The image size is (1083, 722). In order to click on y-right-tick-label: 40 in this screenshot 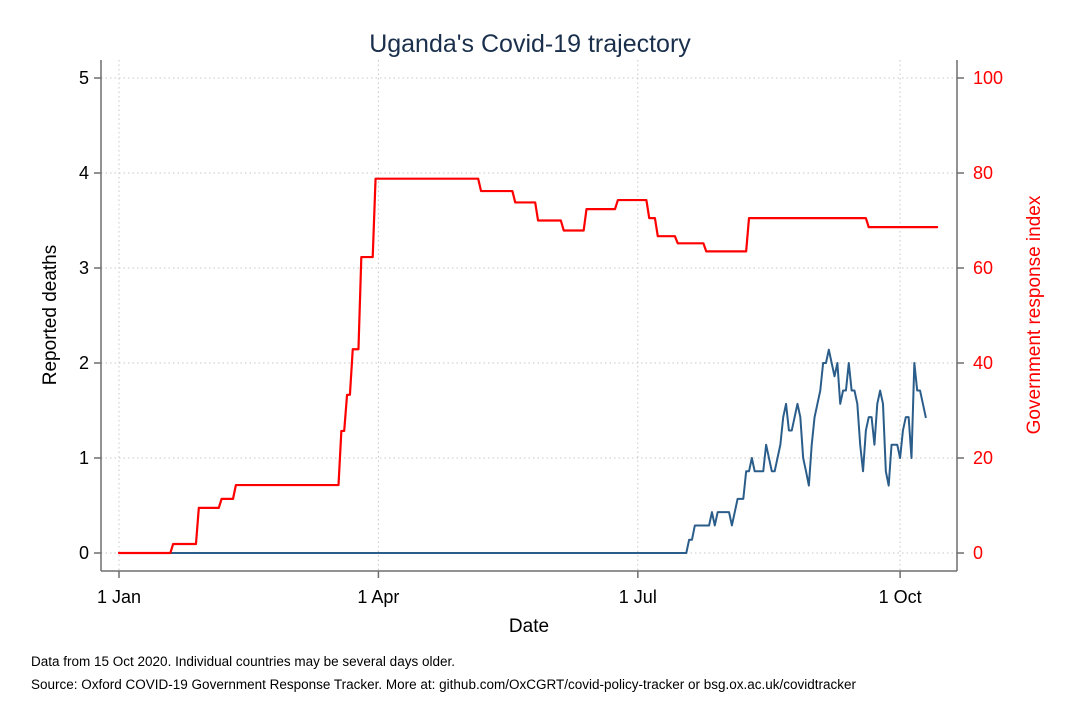, I will do `click(983, 363)`.